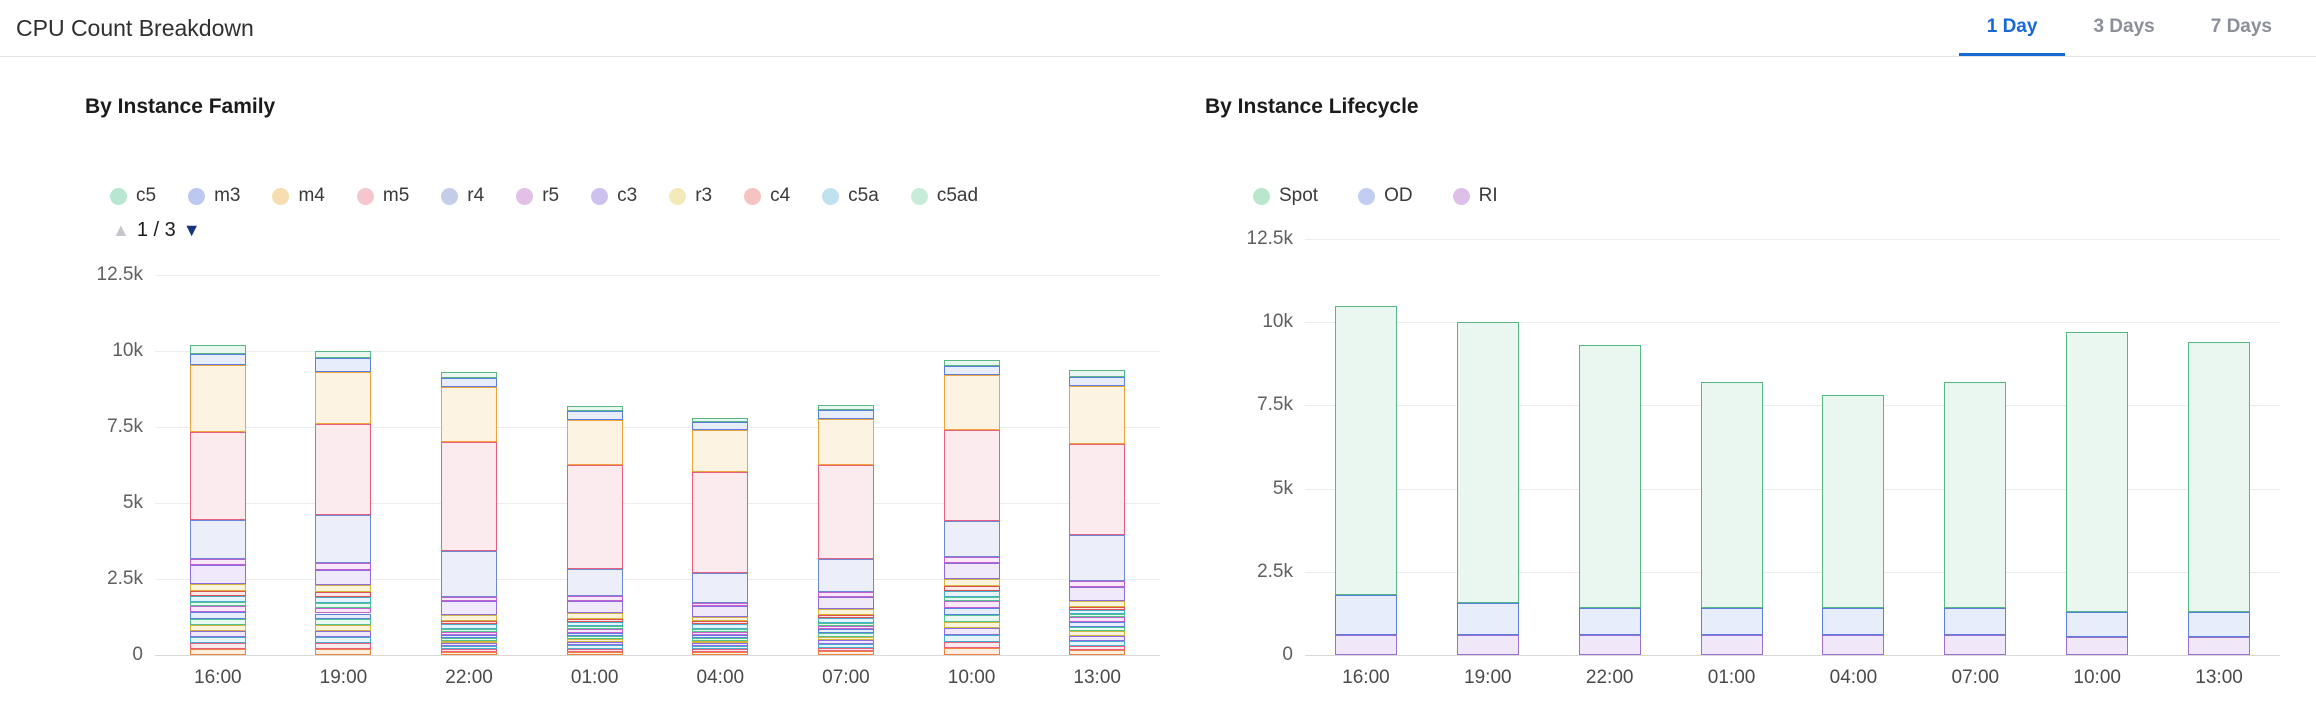  What do you see at coordinates (2012, 28) in the screenshot?
I see `tab-1-day: 1 Day` at bounding box center [2012, 28].